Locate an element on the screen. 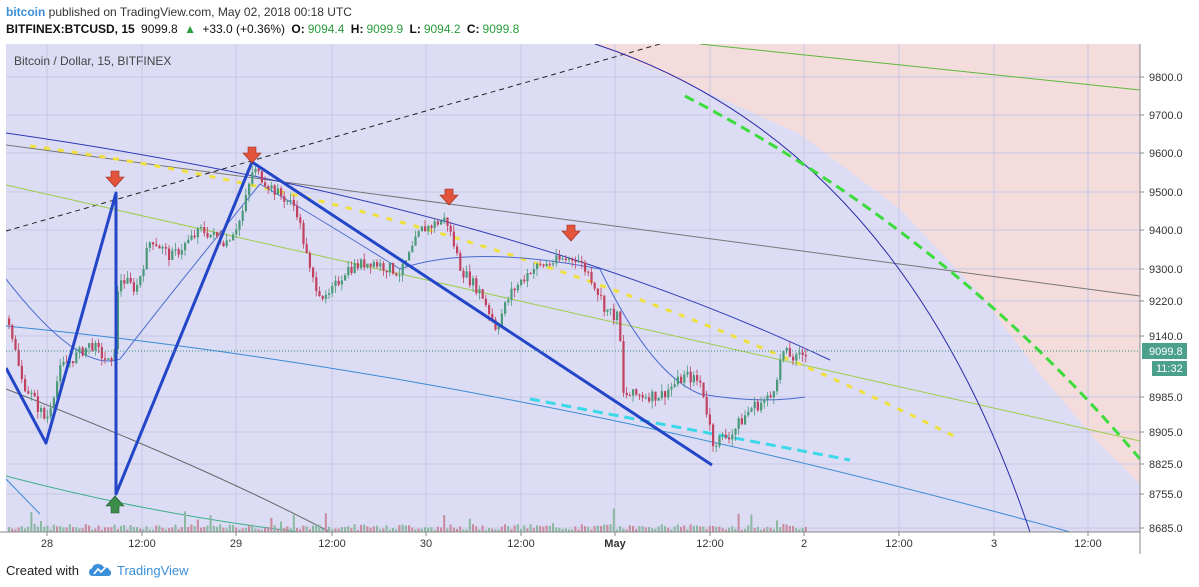  tradingview-link: TradingView is located at coordinates (153, 570).